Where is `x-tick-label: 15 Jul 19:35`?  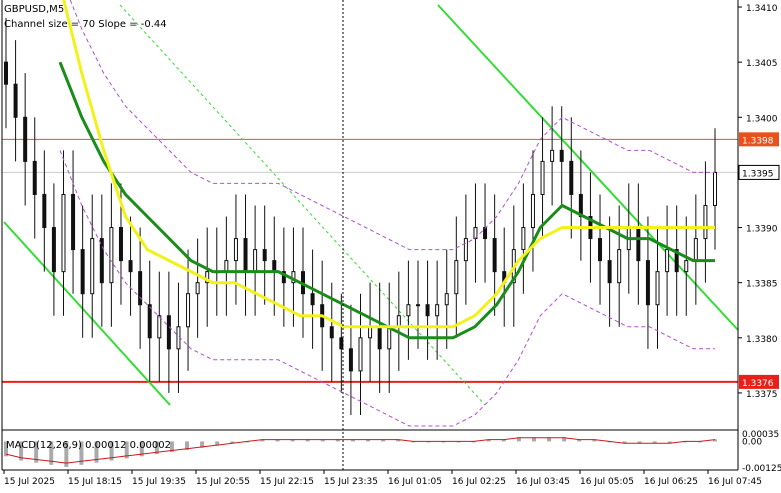 x-tick-label: 15 Jul 19:35 is located at coordinates (159, 482).